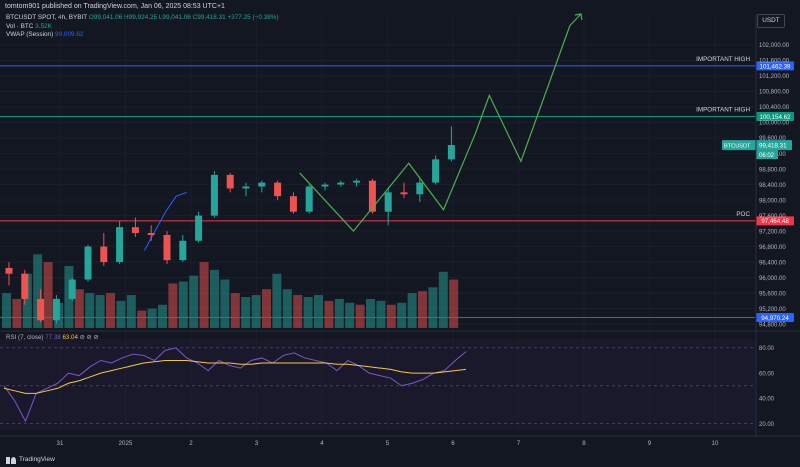 Image resolution: width=800 pixels, height=467 pixels. What do you see at coordinates (772, 186) in the screenshot?
I see `price-tick-label: 98,400.00` at bounding box center [772, 186].